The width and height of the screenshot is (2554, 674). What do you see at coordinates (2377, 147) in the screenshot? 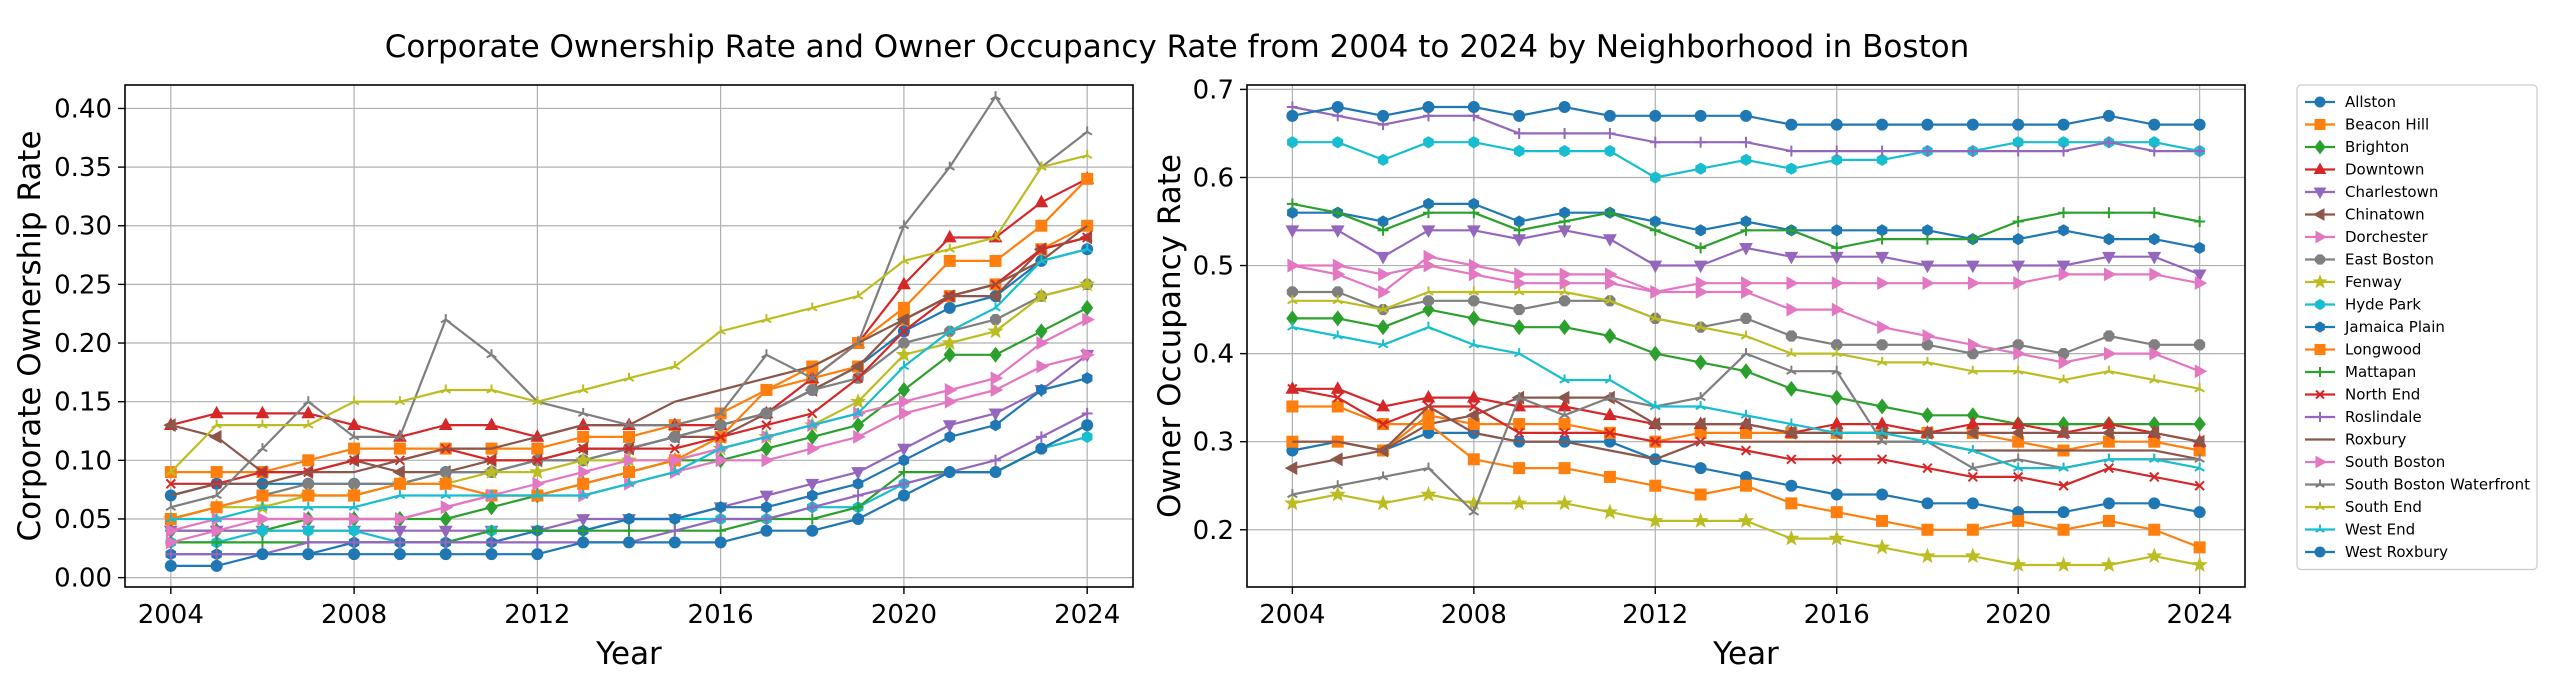
I see `legend-label: Brighton` at bounding box center [2377, 147].